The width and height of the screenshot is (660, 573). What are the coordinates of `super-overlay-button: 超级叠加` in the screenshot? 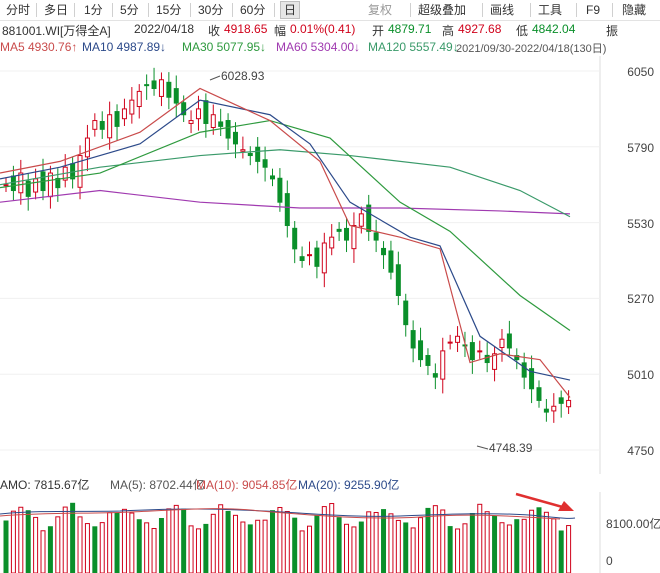 It's located at (442, 10).